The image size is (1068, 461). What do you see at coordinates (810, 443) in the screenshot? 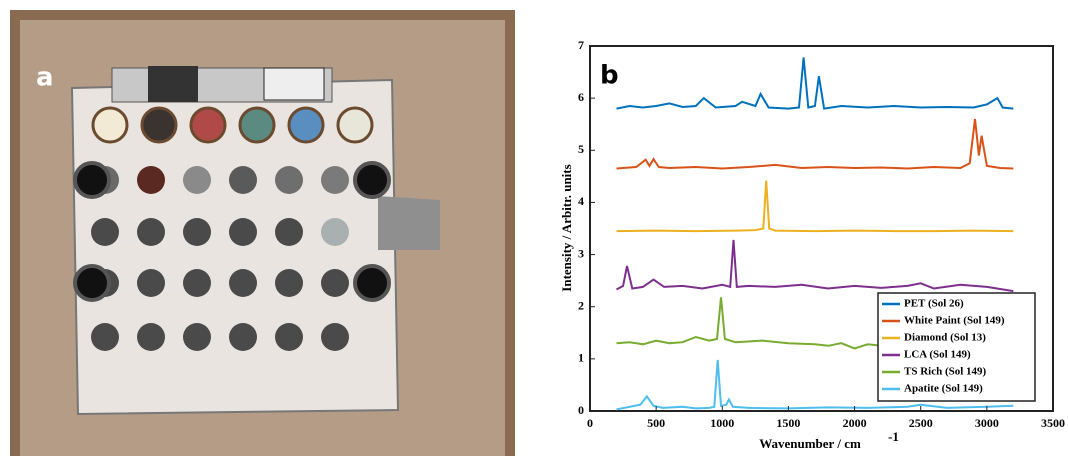
I see `x-axis-label: Wavenumber / cm` at bounding box center [810, 443].